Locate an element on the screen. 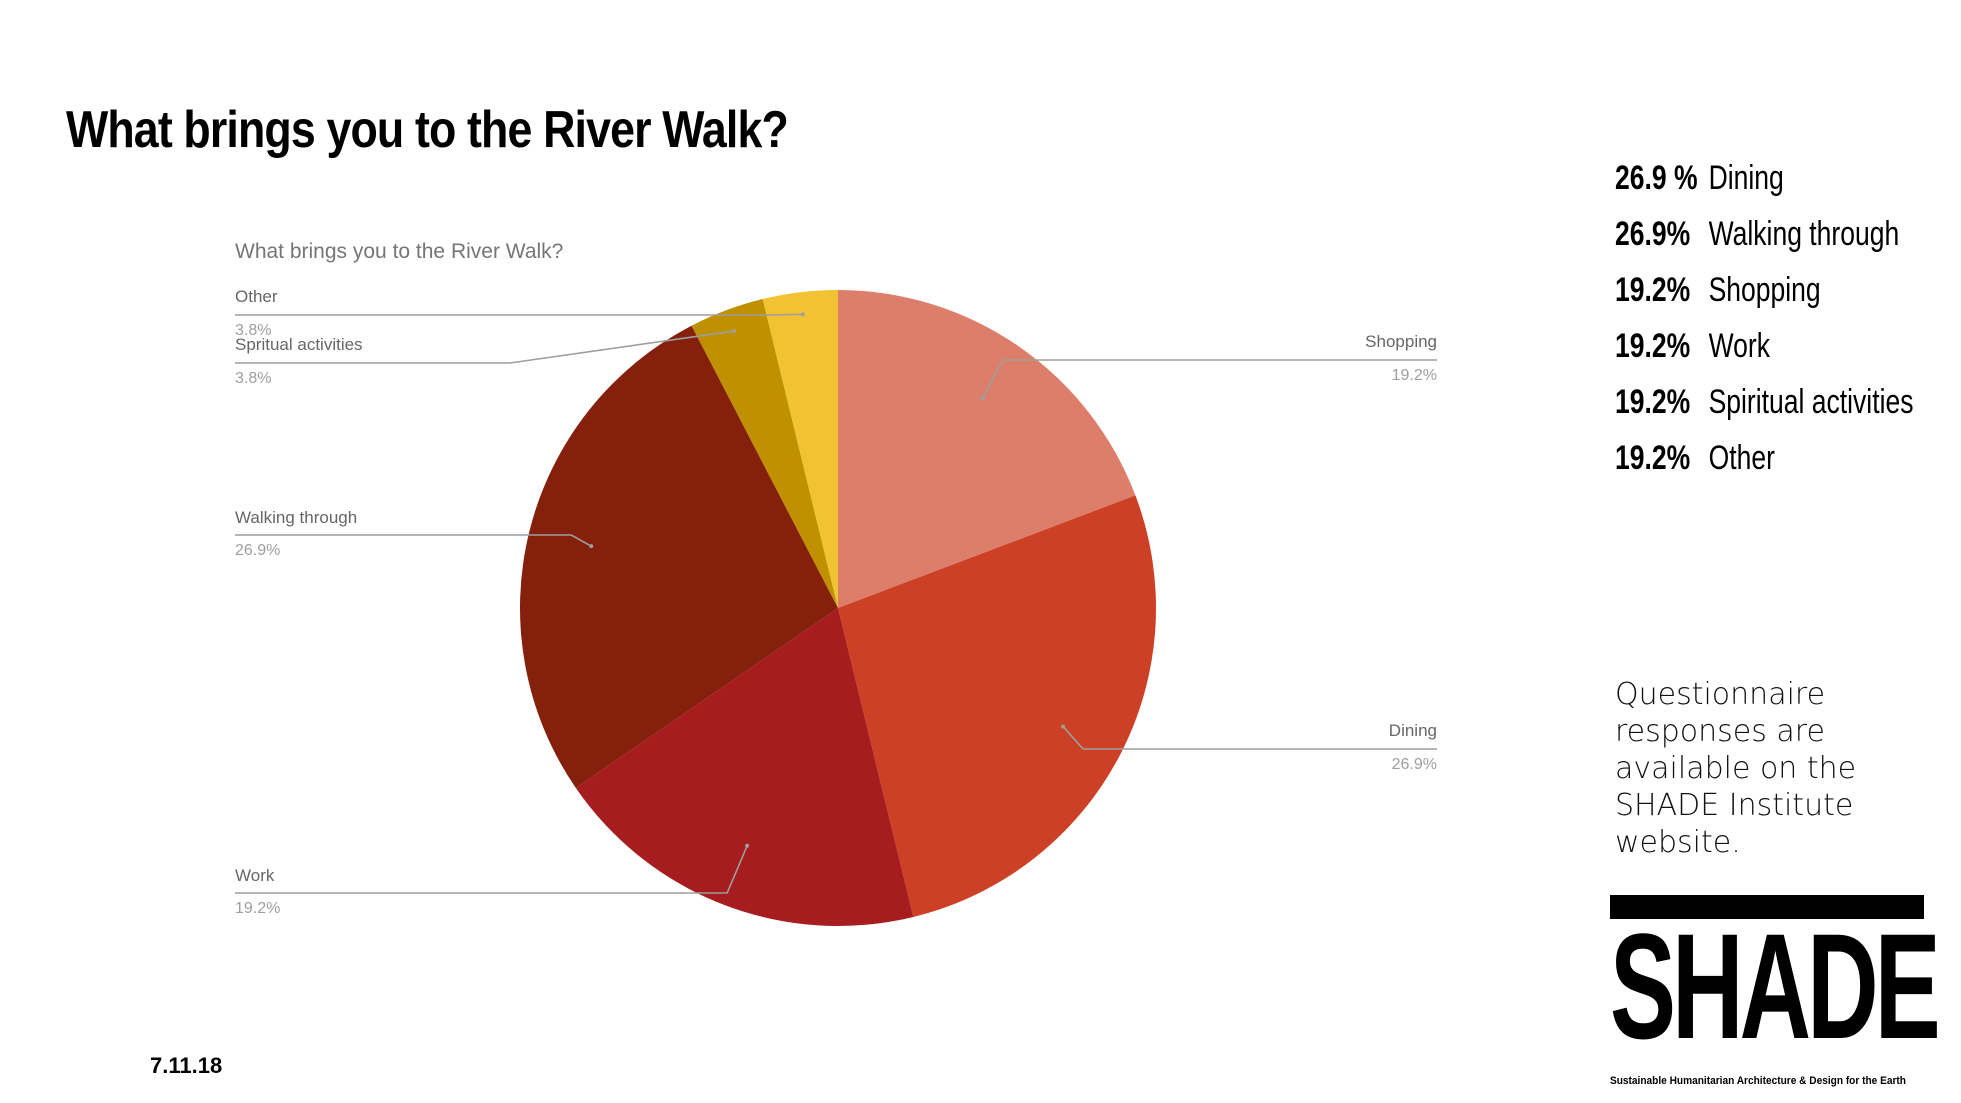 Image resolution: width=1961 pixels, height=1103 pixels. slice-label-dining: Dining is located at coordinates (1413, 730).